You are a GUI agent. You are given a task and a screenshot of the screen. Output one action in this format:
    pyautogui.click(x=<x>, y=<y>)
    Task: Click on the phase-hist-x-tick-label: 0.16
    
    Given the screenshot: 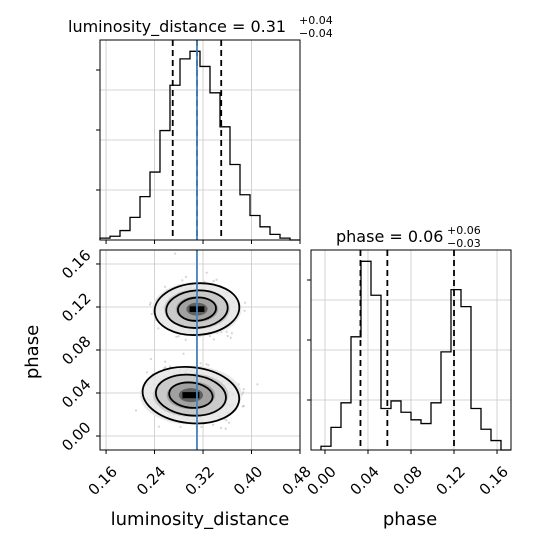 What is the action you would take?
    pyautogui.click(x=494, y=481)
    